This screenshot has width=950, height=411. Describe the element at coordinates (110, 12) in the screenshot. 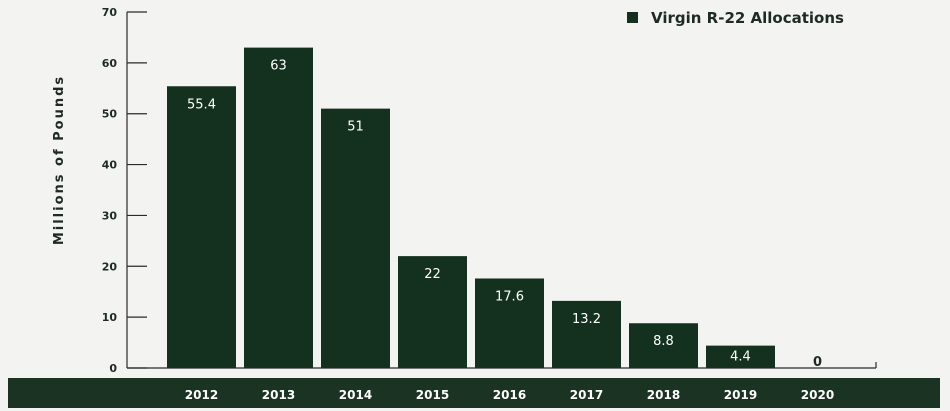

I see `y-tick-label: 70` at that location.